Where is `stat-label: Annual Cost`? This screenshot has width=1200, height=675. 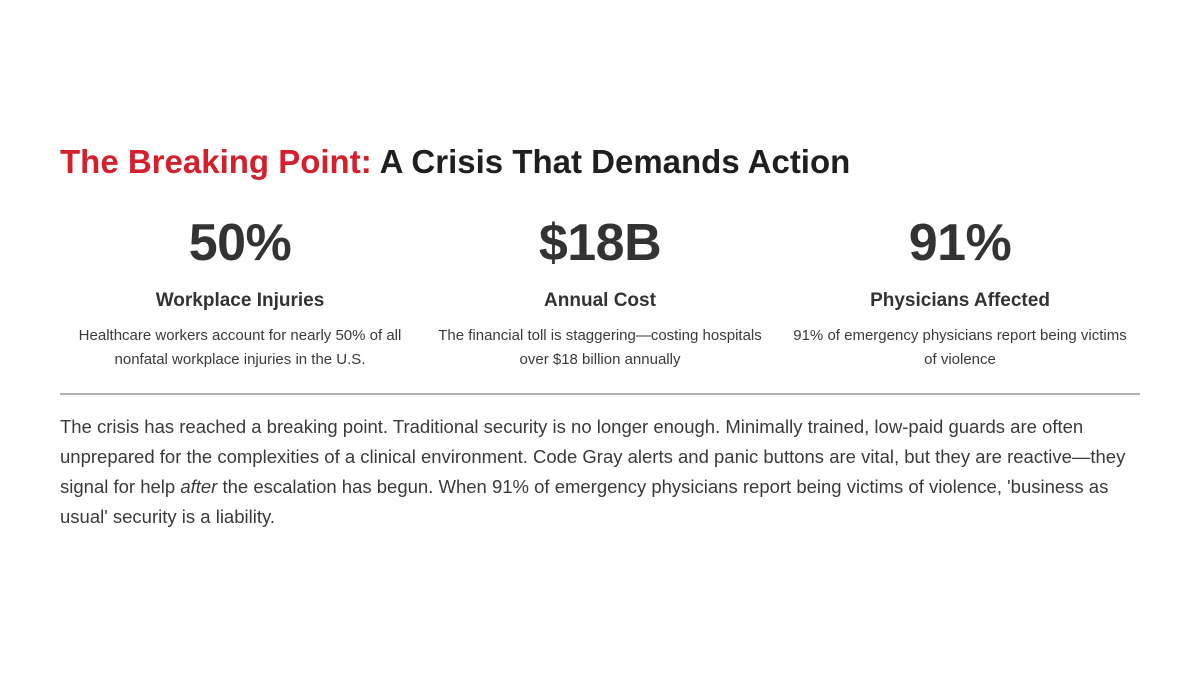 stat-label: Annual Cost is located at coordinates (600, 300).